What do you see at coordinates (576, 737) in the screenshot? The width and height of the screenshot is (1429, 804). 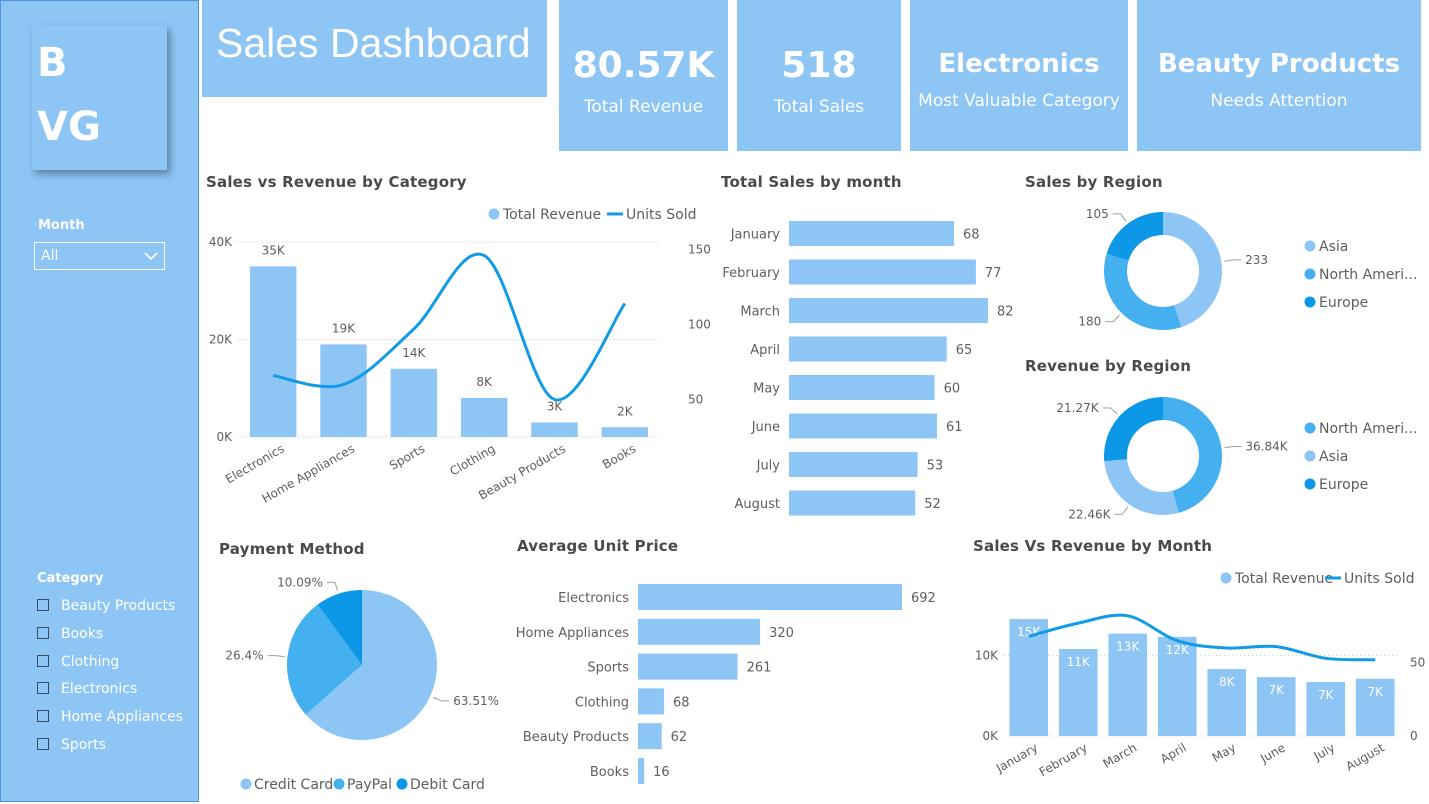 I see `y-axis-tick-label: Beauty Products` at bounding box center [576, 737].